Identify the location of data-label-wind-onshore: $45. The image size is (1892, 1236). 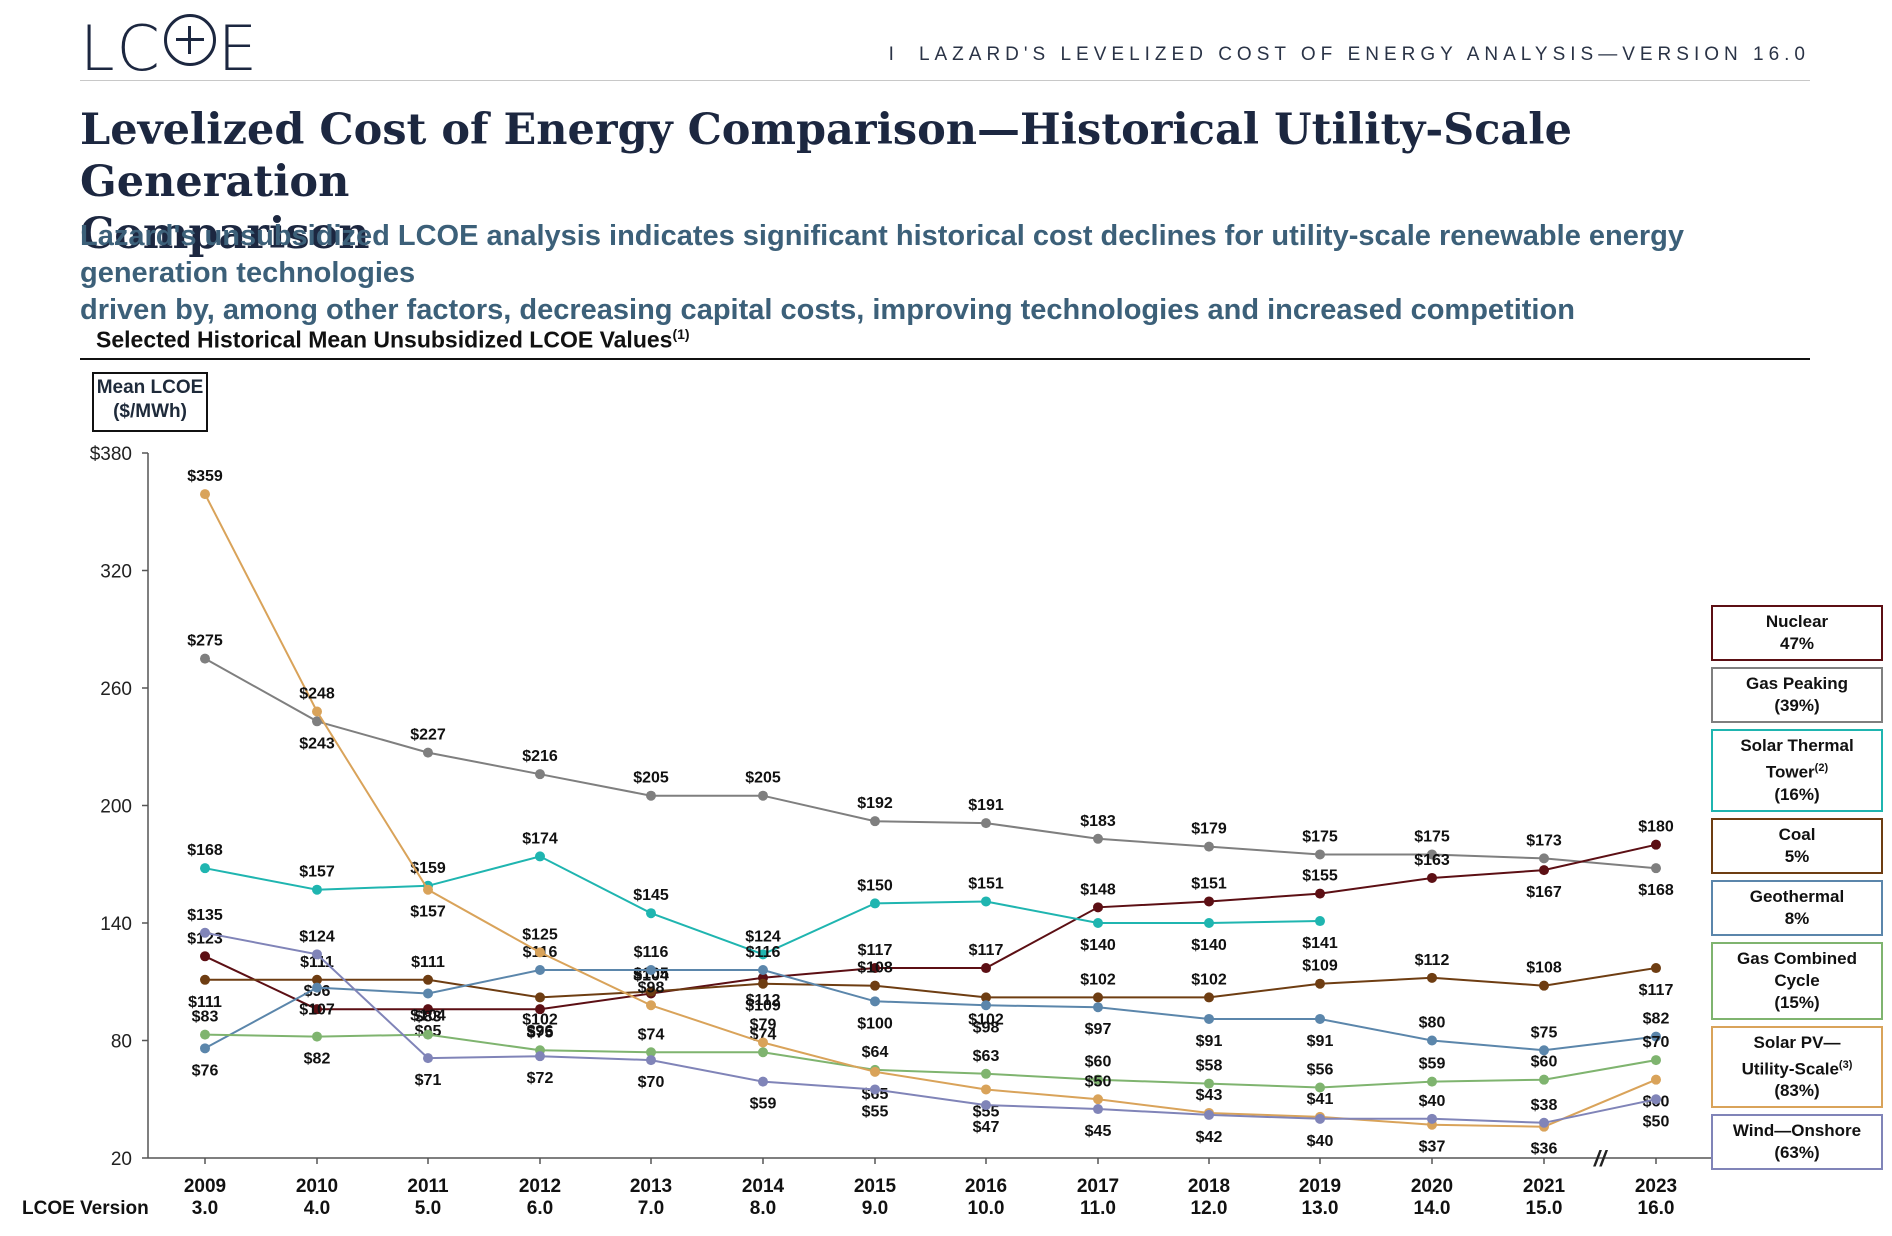
(1098, 1131).